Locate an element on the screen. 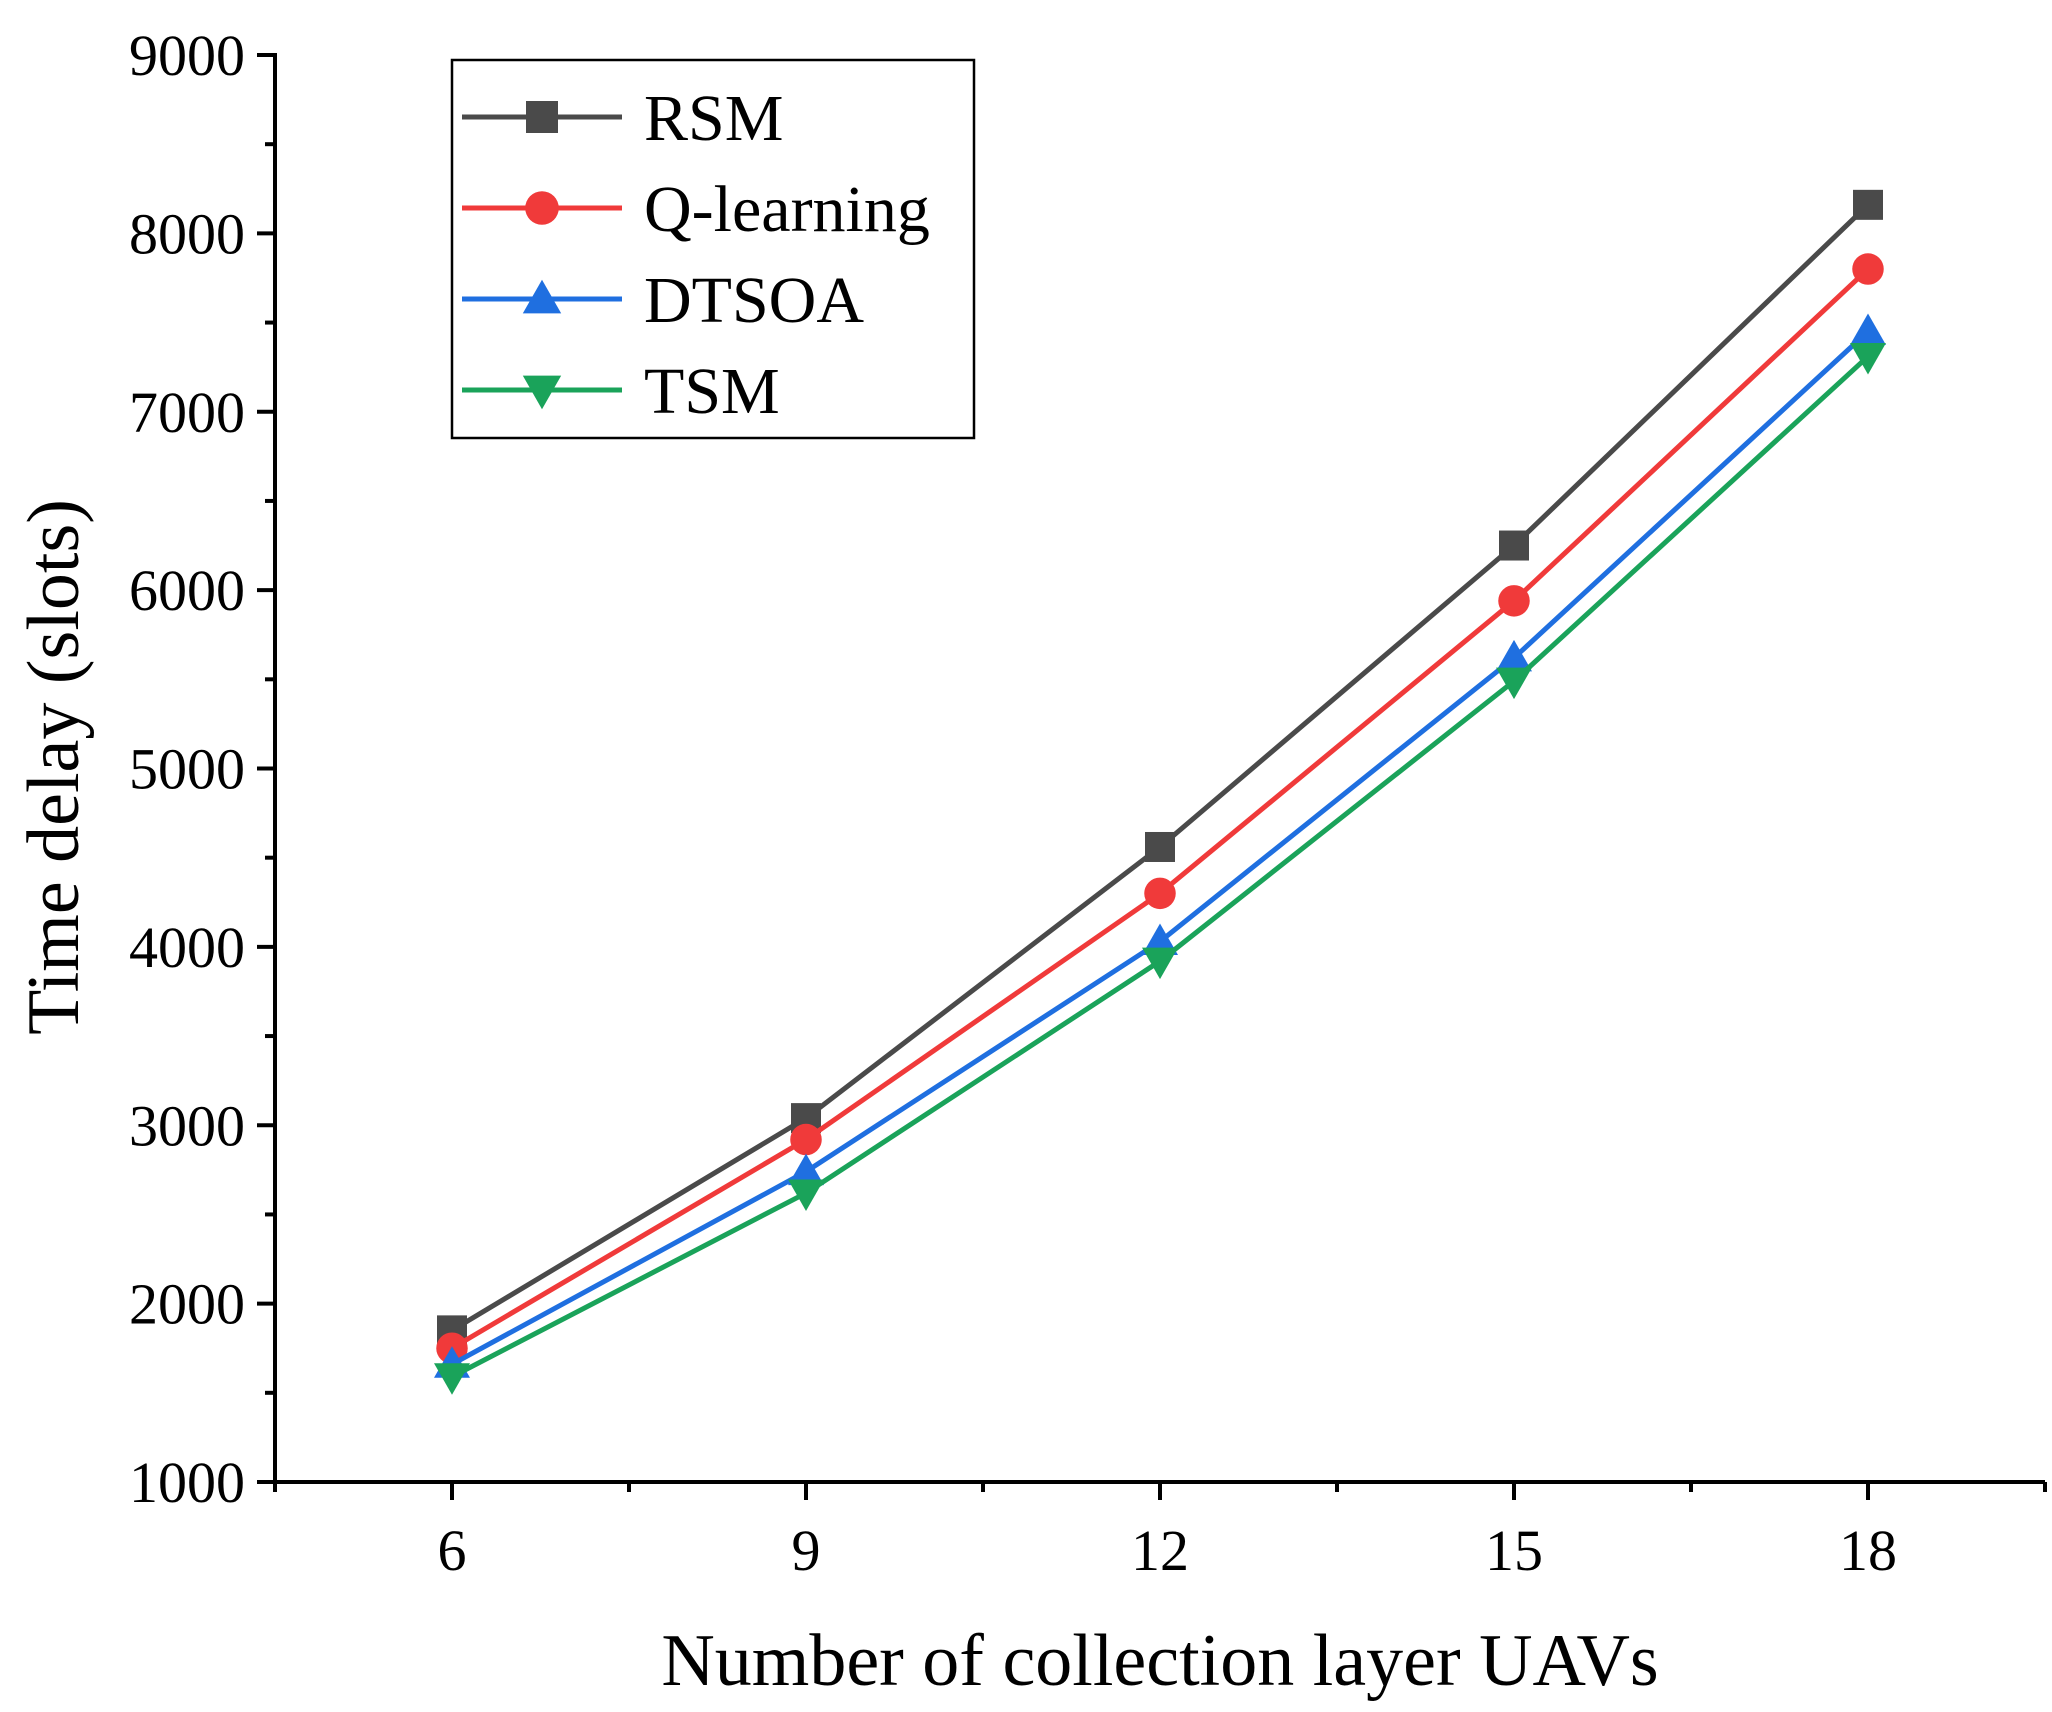  legend-label: Q-learning is located at coordinates (787, 209).